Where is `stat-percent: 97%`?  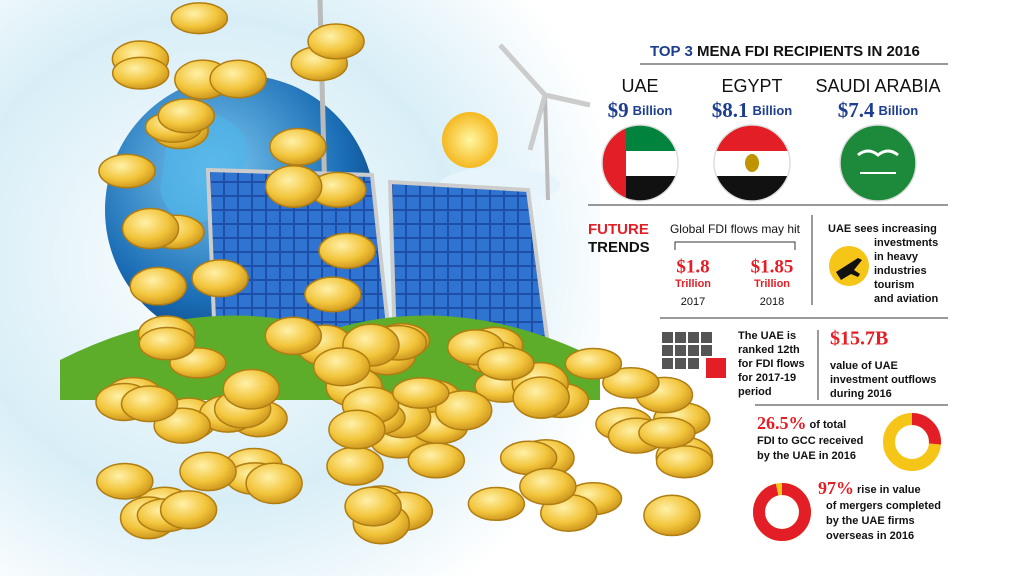
stat-percent: 97% is located at coordinates (836, 488).